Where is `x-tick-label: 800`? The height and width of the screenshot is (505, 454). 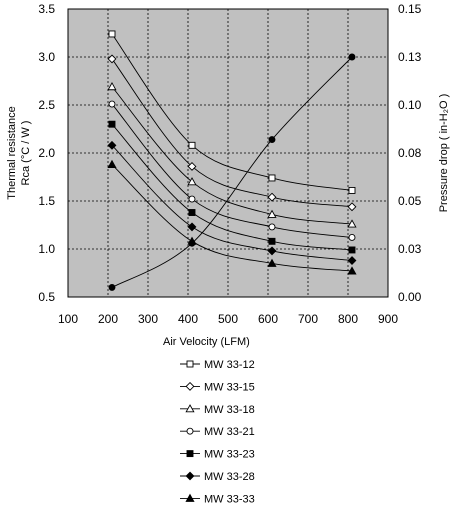 x-tick-label: 800 is located at coordinates (348, 319).